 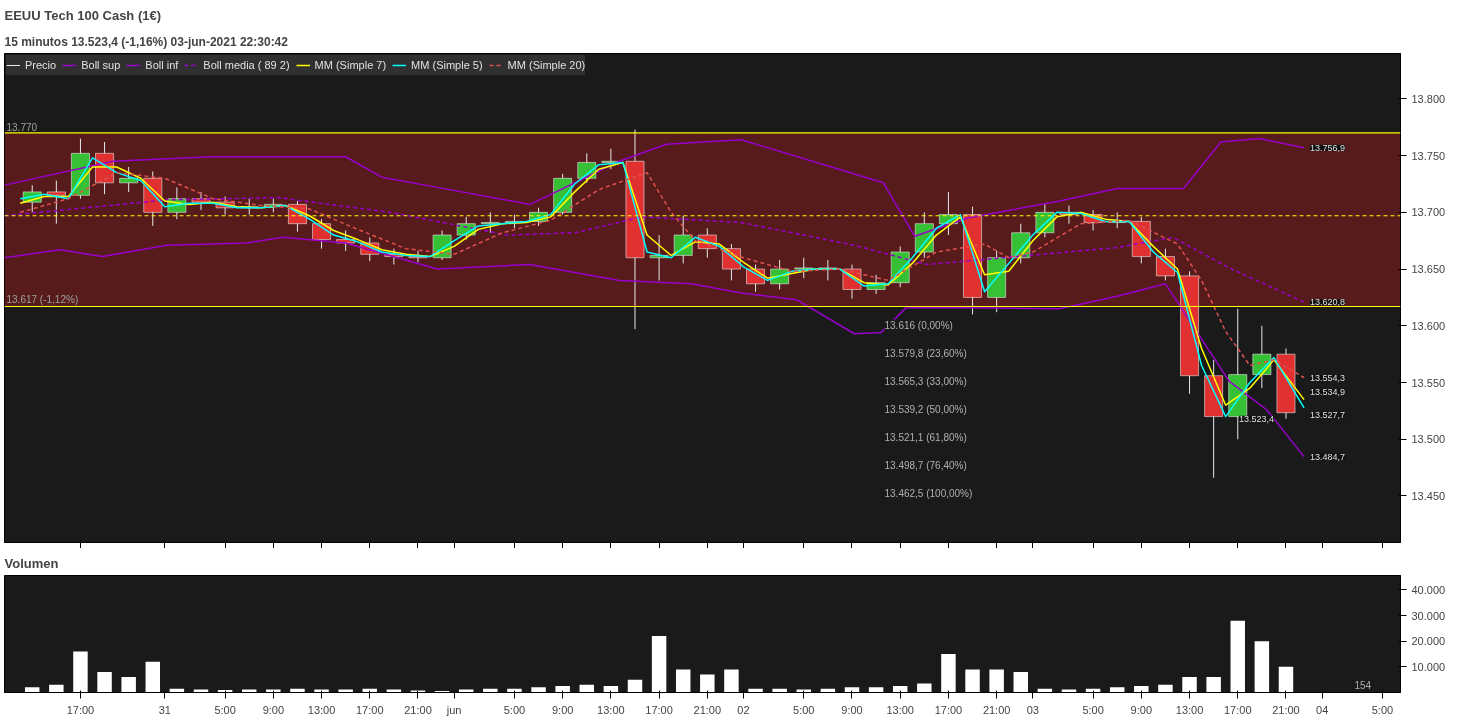 What do you see at coordinates (925, 353) in the screenshot?
I see `annotation: 13.579,8 (23,60%)` at bounding box center [925, 353].